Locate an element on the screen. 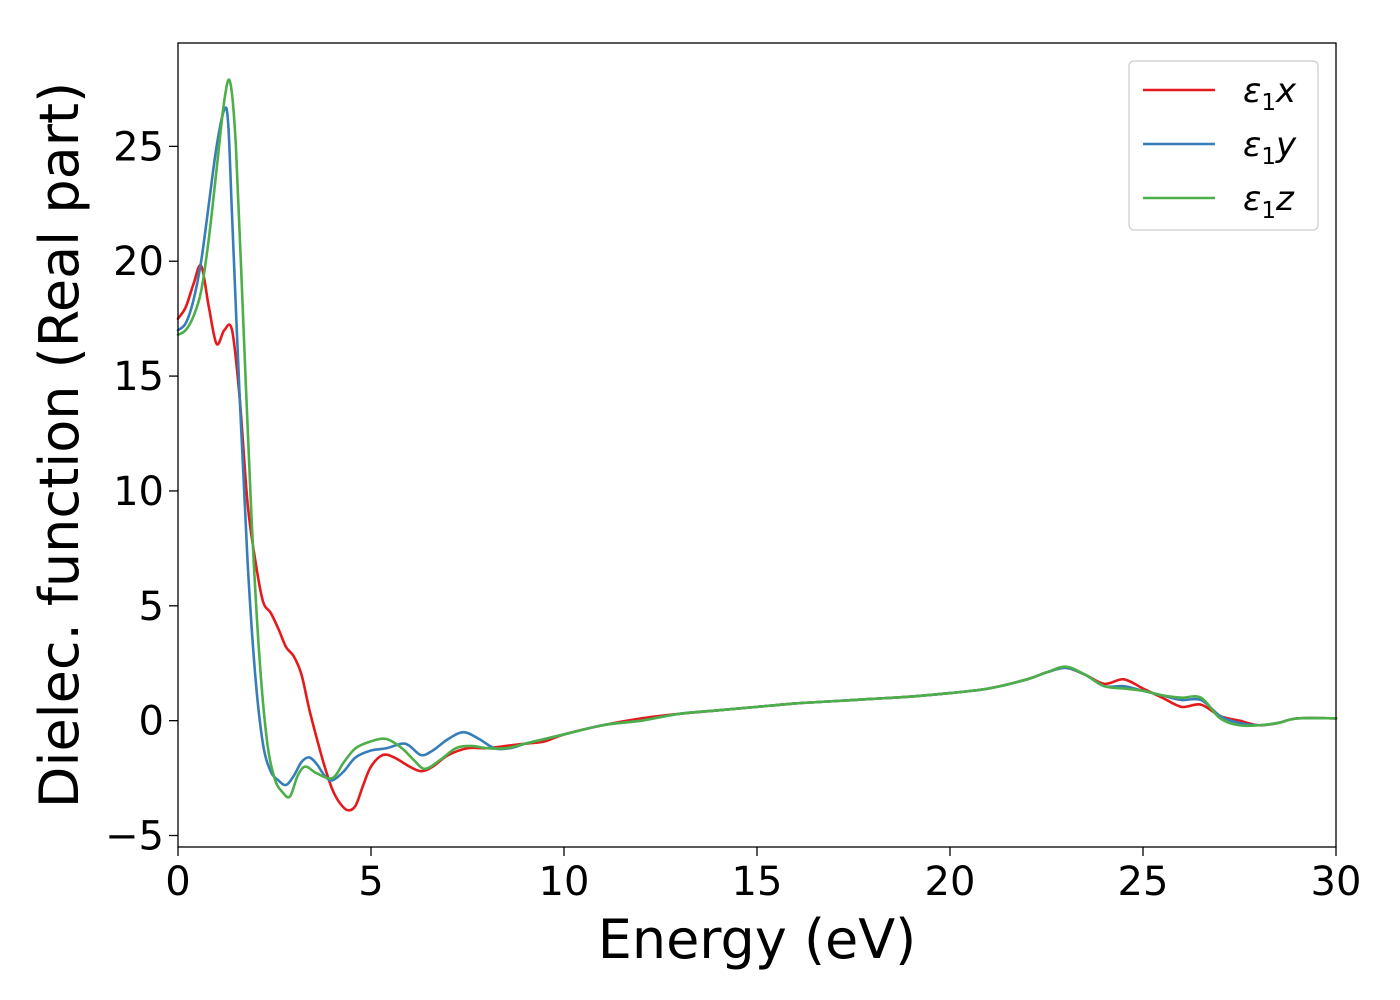 Image resolution: width=1400 pixels, height=1000 pixels. legend-label-x: ε1x is located at coordinates (1270, 93).